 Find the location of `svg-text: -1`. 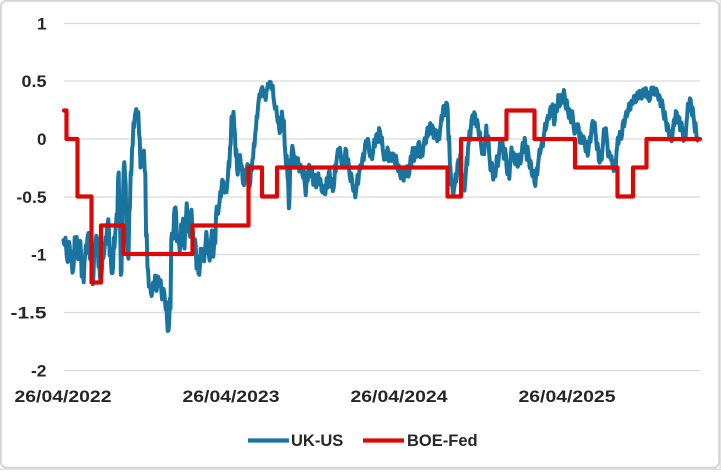

svg-text: -1 is located at coordinates (39, 255).